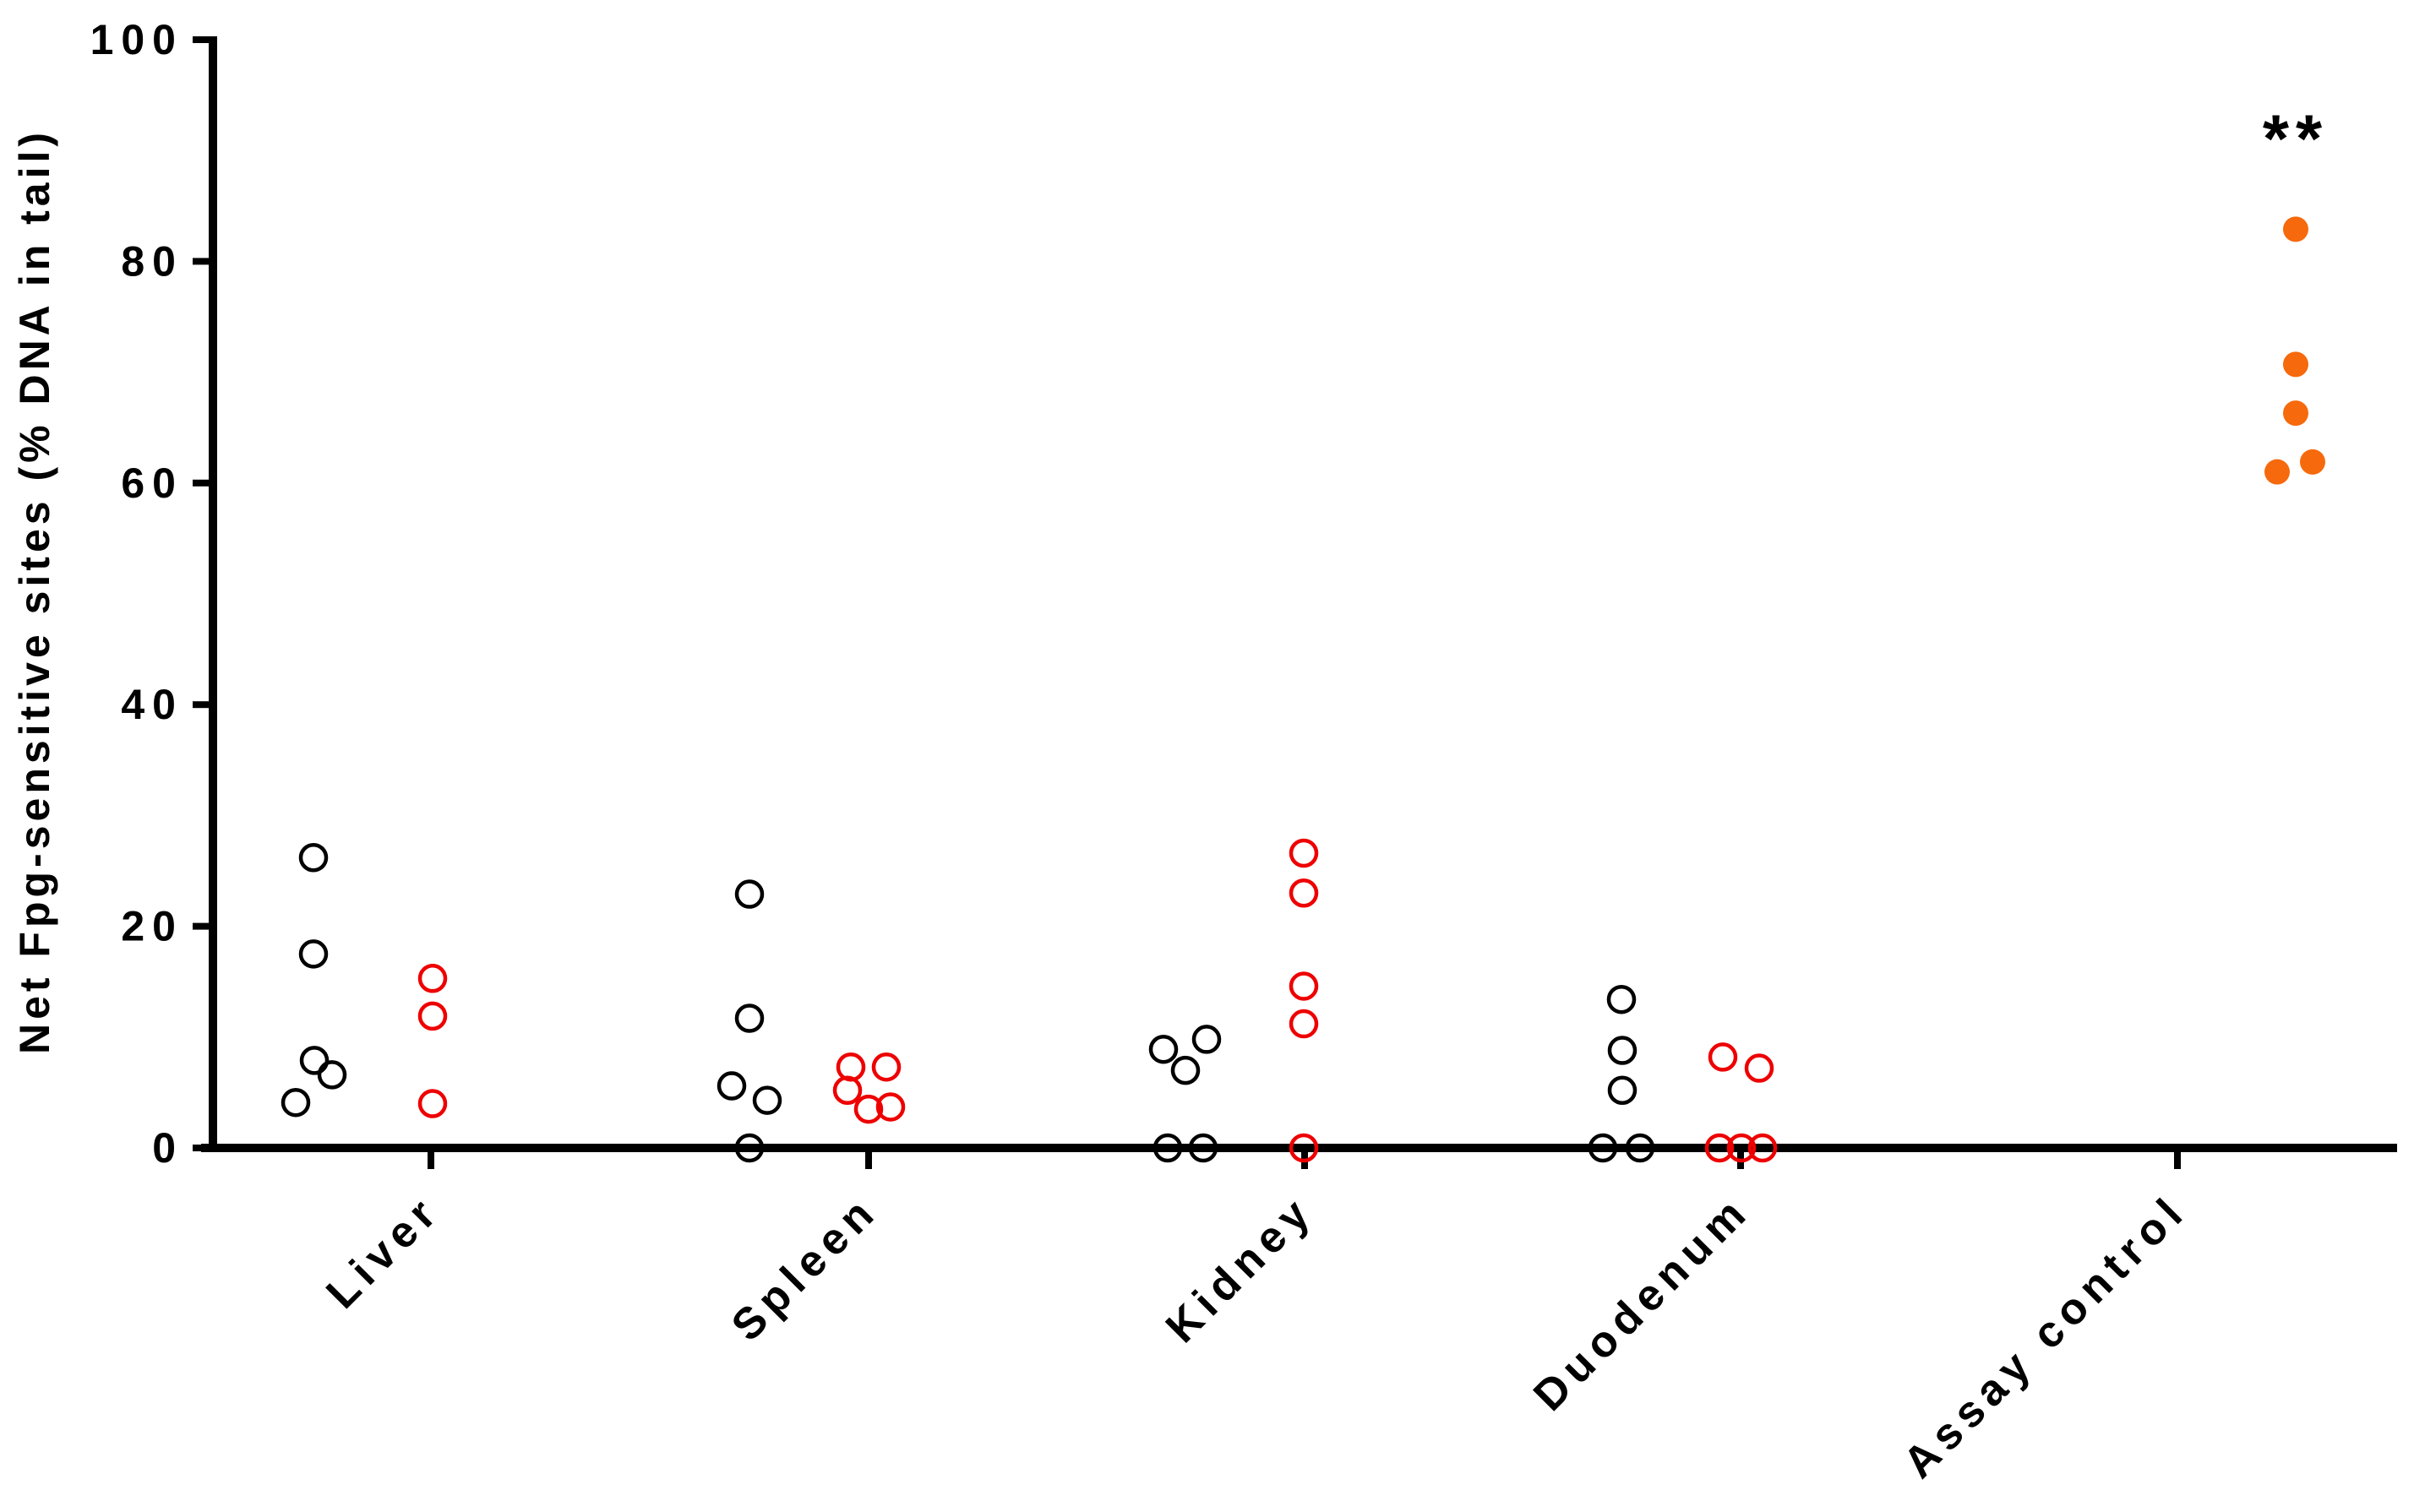 Image resolution: width=2414 pixels, height=1512 pixels. I want to click on y-tick-label: 60, so click(152, 483).